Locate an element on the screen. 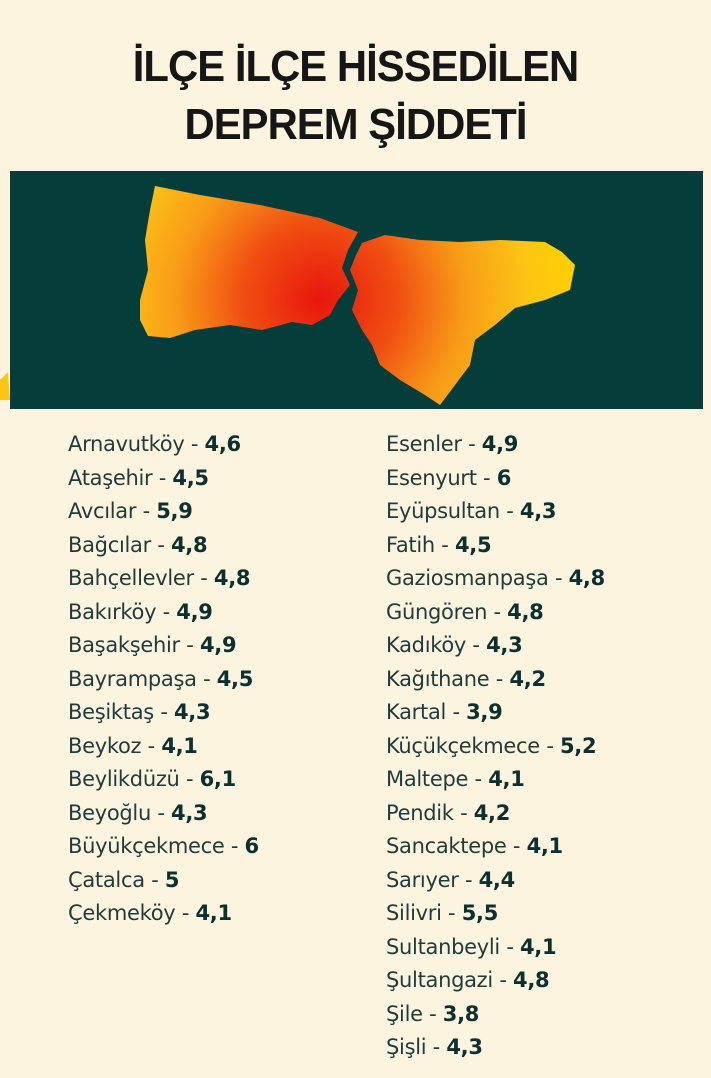 This screenshot has width=711, height=1078. district-name: Bahçellevler is located at coordinates (131, 578).